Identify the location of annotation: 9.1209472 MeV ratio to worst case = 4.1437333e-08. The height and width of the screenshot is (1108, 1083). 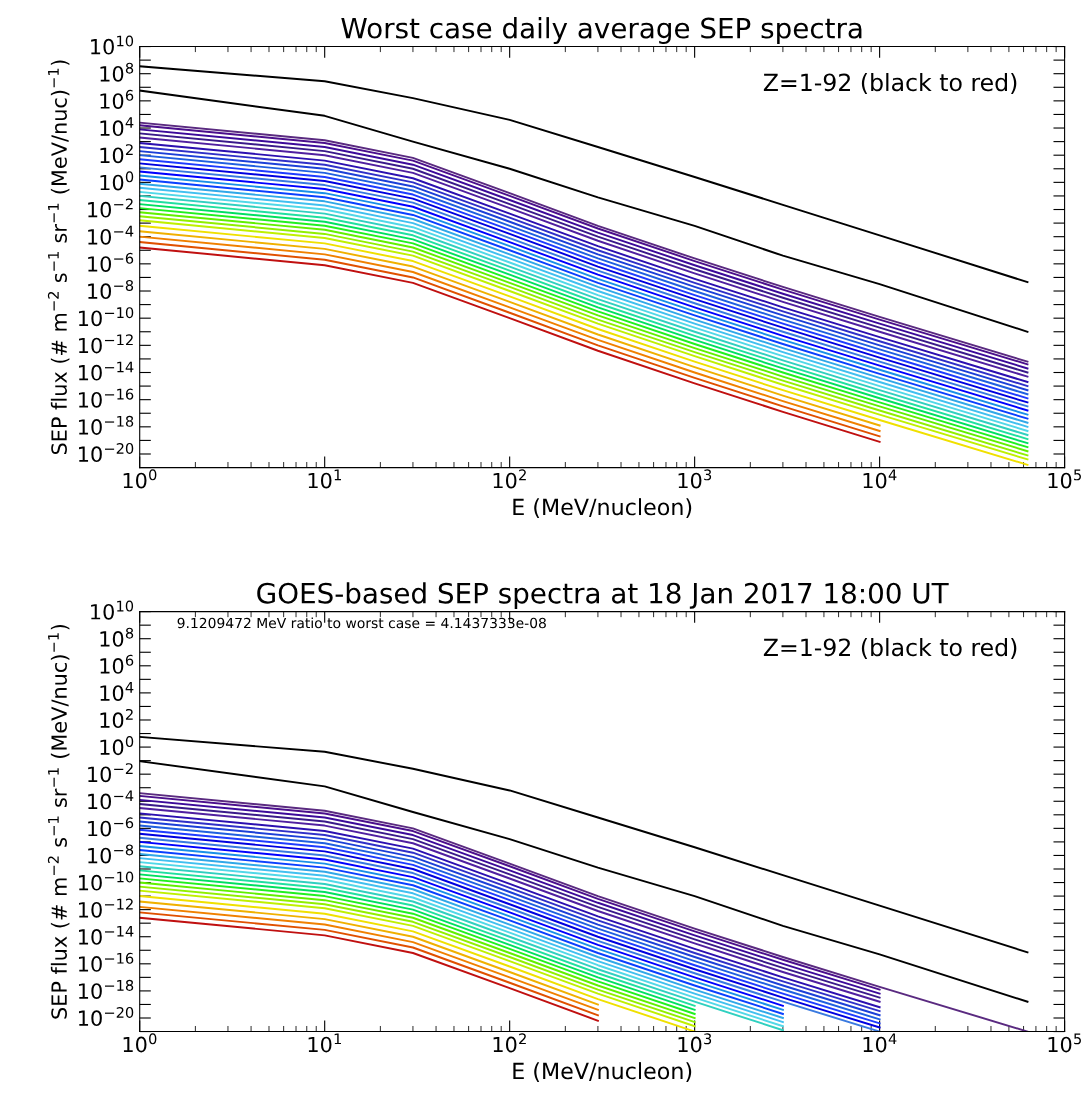
(361, 623).